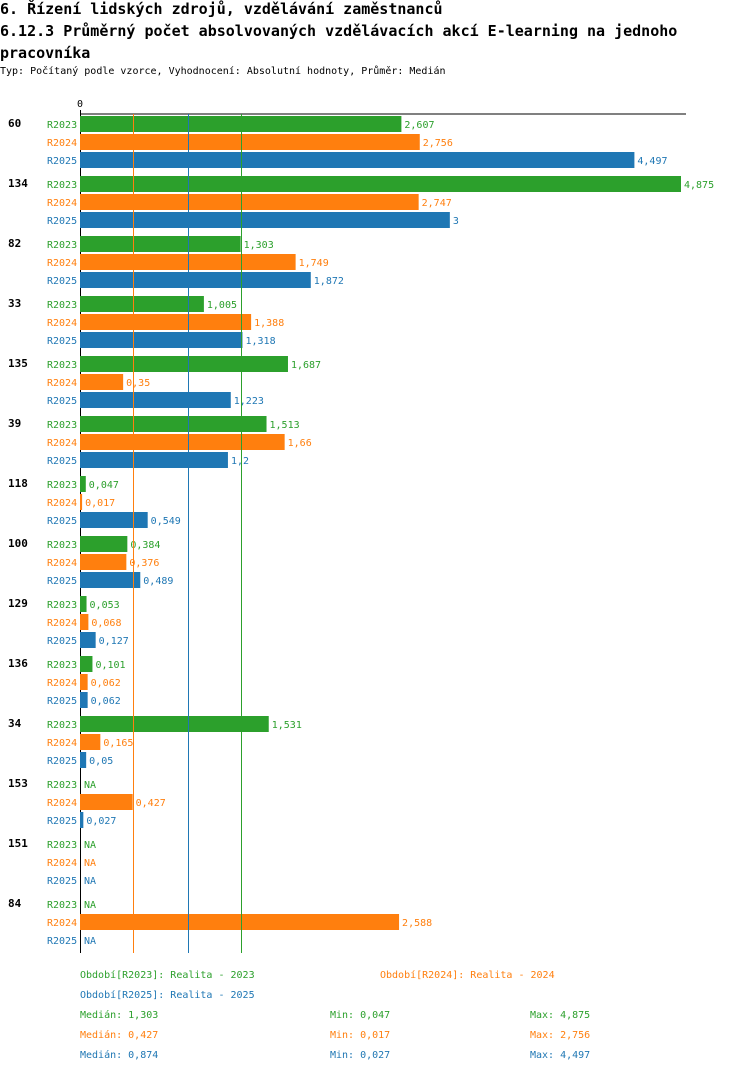 The width and height of the screenshot is (750, 1074). What do you see at coordinates (114, 641) in the screenshot?
I see `data-label: 0,127` at bounding box center [114, 641].